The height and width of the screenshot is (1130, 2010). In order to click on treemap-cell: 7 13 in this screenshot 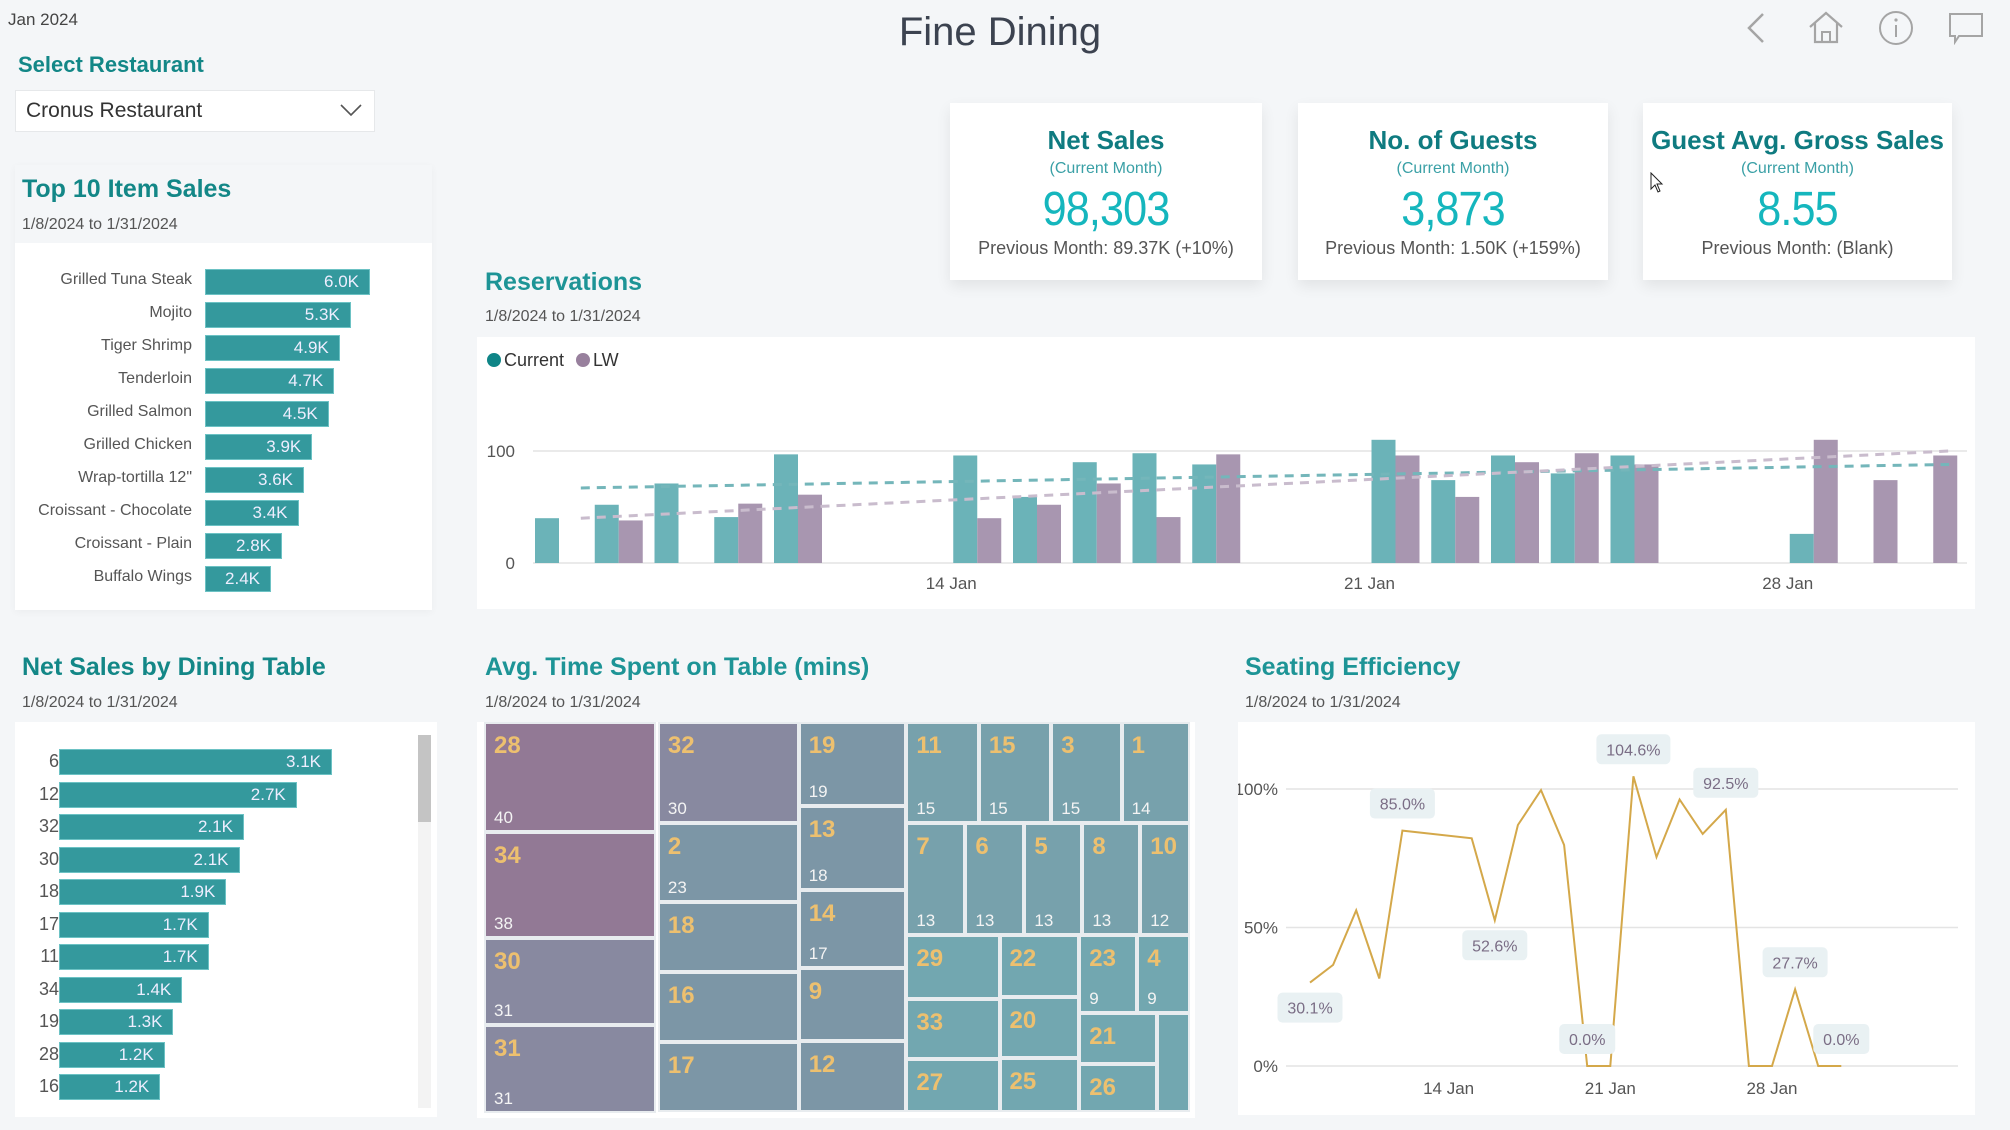, I will do `click(936, 879)`.